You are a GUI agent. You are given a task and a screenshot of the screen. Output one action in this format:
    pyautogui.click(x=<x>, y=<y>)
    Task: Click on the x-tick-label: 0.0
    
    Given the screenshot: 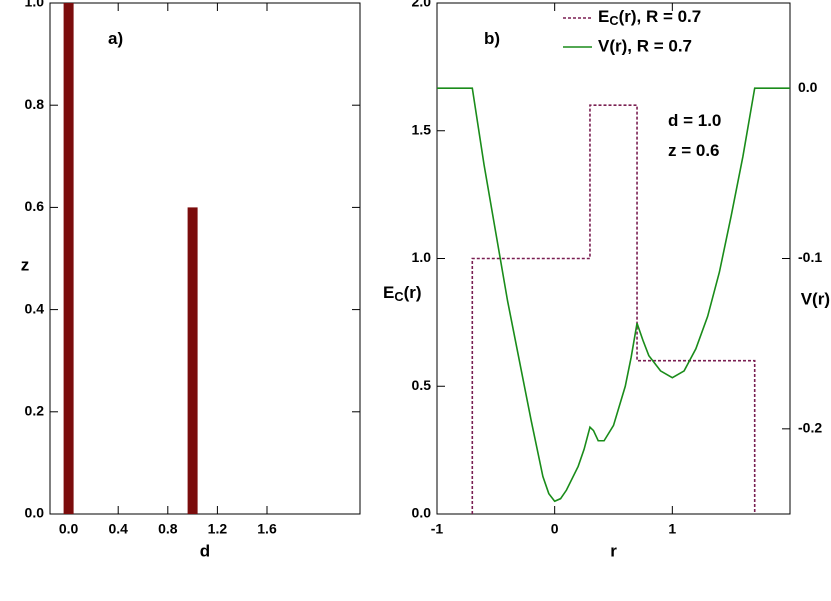 What is the action you would take?
    pyautogui.click(x=69, y=529)
    